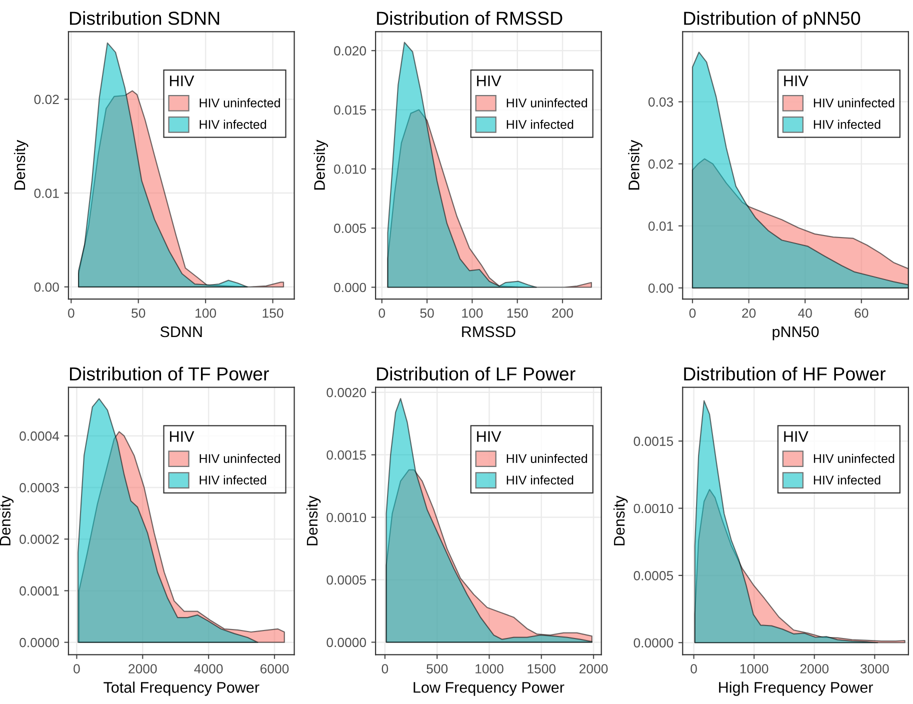  I want to click on x-axis-title: RMSSD, so click(489, 332).